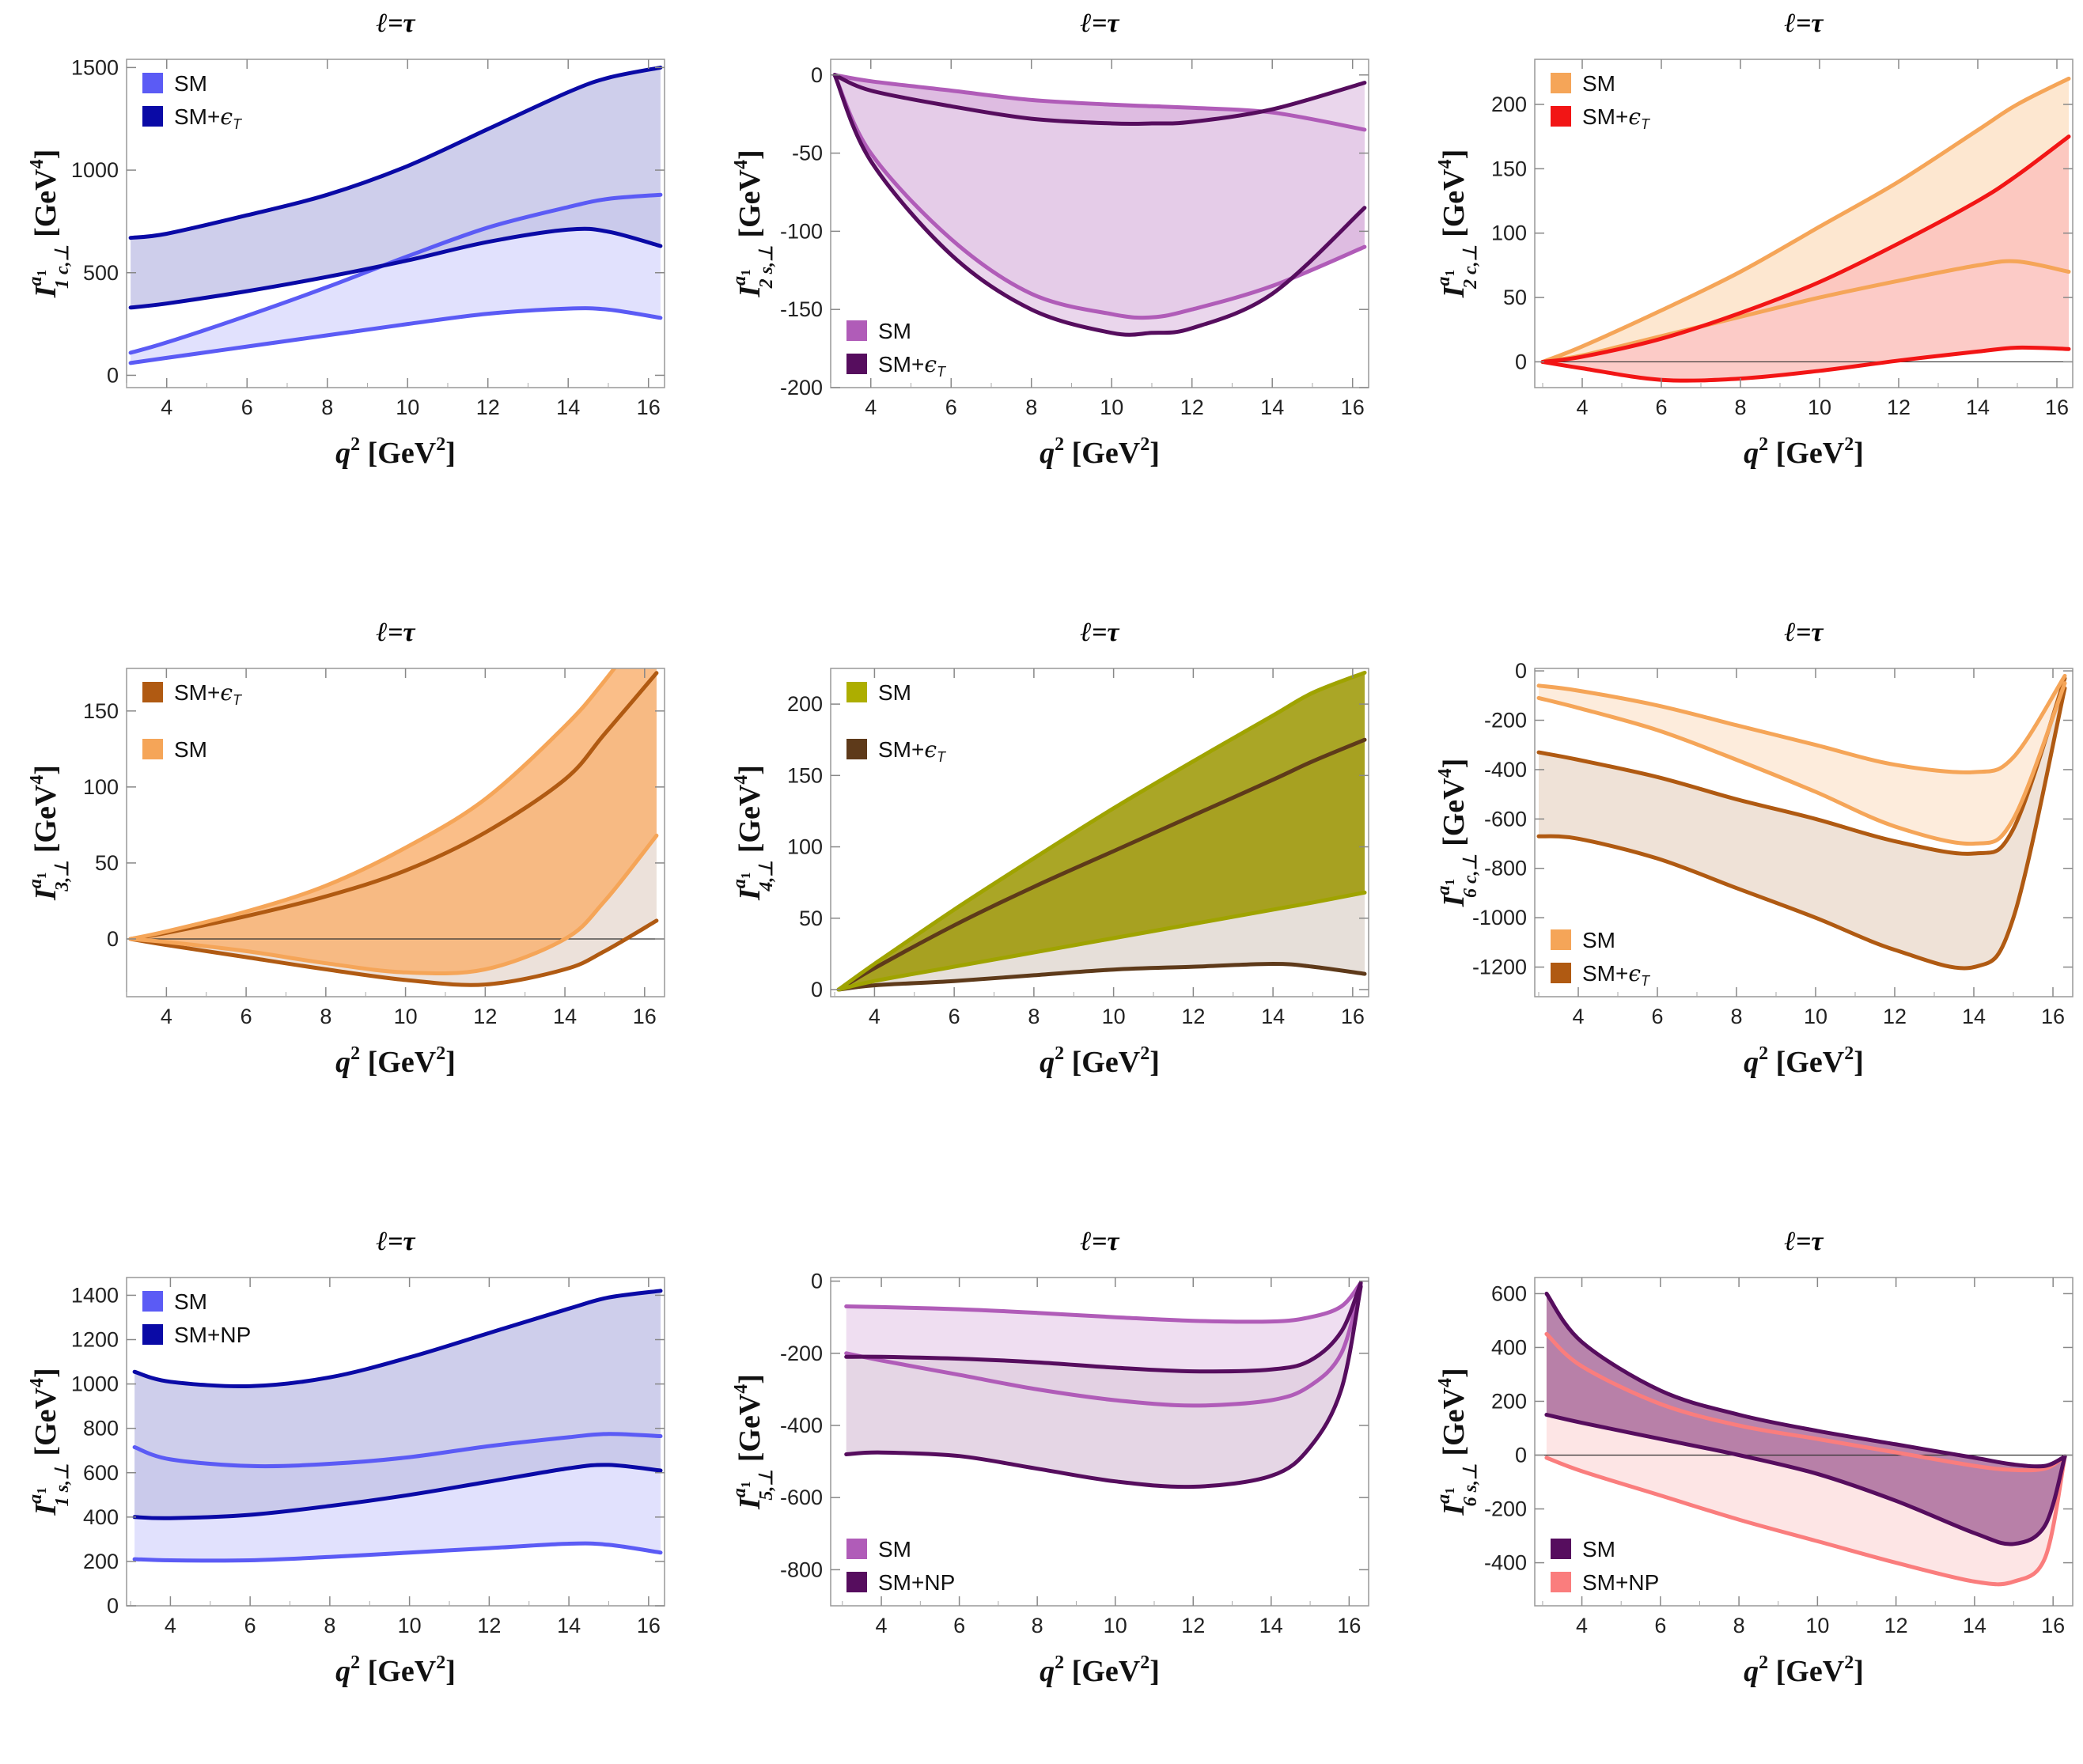 The width and height of the screenshot is (2083, 1764). I want to click on y-axis-label: Ia1 3,⊥ [GeV4], so click(49, 833).